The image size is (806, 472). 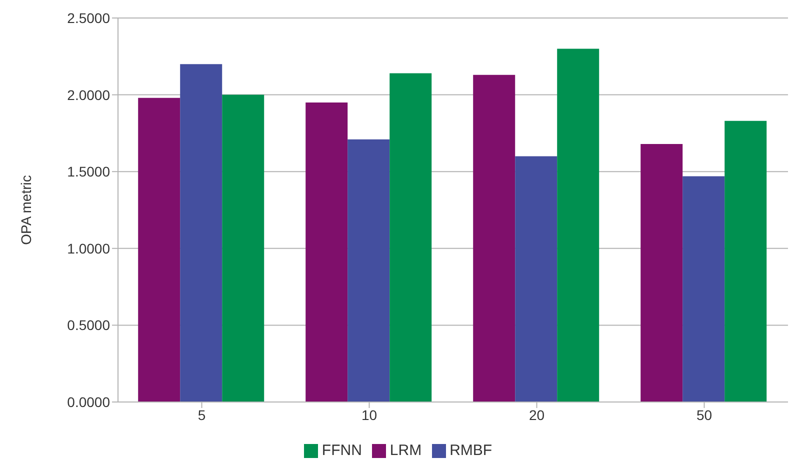 I want to click on legend-label: LRM, so click(x=406, y=450).